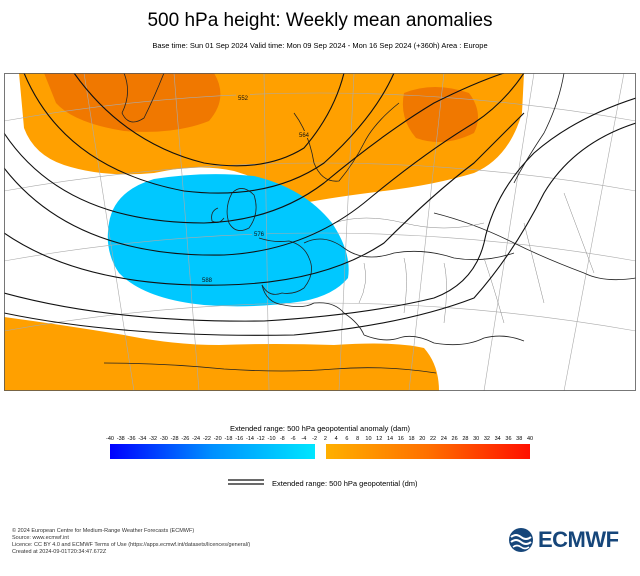 This screenshot has height=576, width=640. I want to click on strong-positive-anomaly-north, so click(132, 102).